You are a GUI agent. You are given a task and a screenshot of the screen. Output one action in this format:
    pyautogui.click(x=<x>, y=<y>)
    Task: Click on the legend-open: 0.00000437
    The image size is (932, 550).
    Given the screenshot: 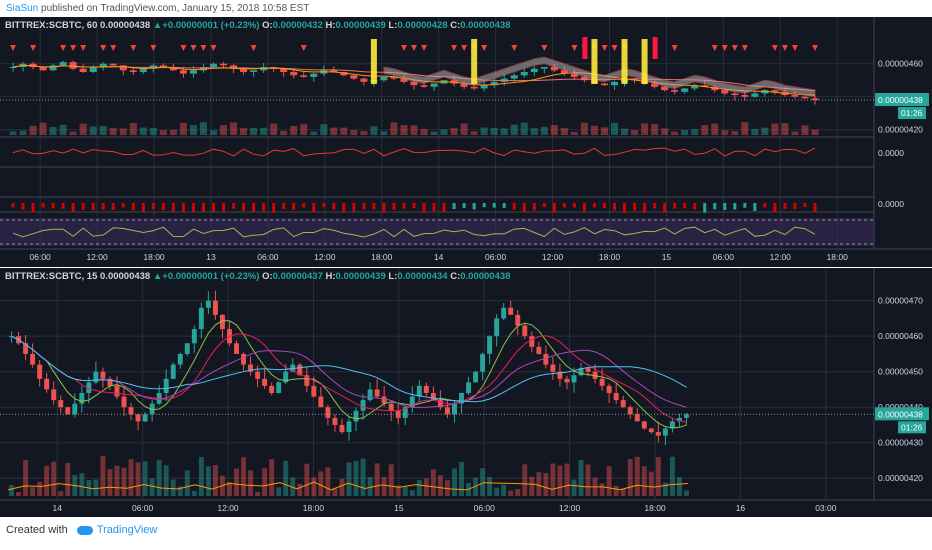 What is the action you would take?
    pyautogui.click(x=297, y=276)
    